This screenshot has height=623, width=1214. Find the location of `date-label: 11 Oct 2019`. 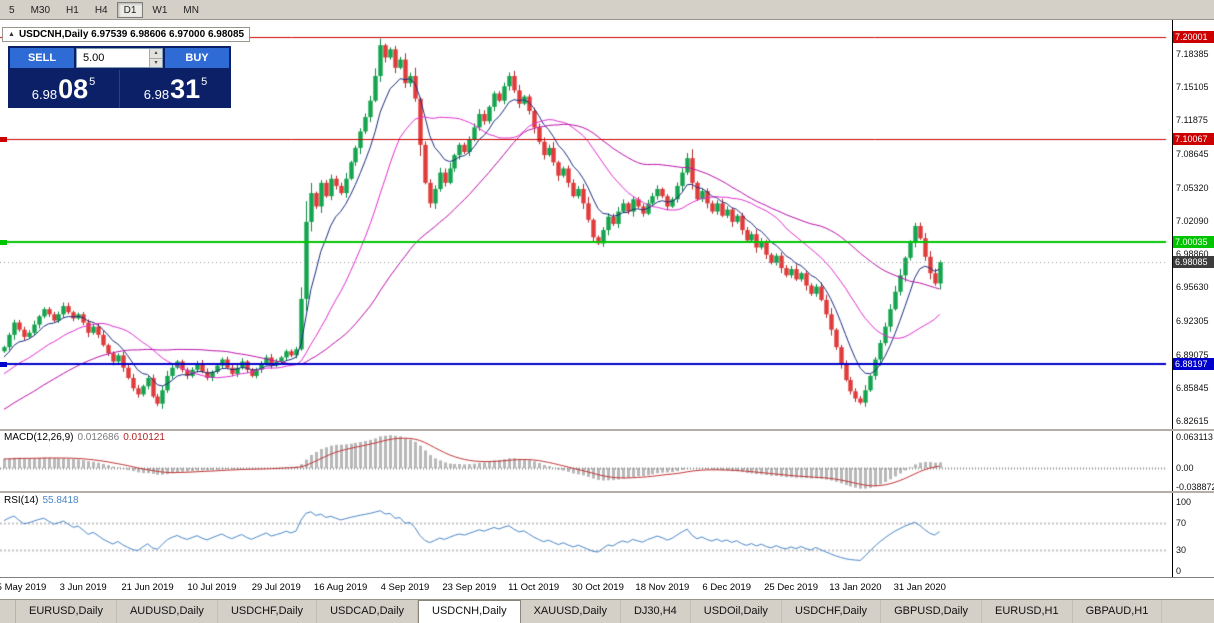

date-label: 11 Oct 2019 is located at coordinates (534, 587).